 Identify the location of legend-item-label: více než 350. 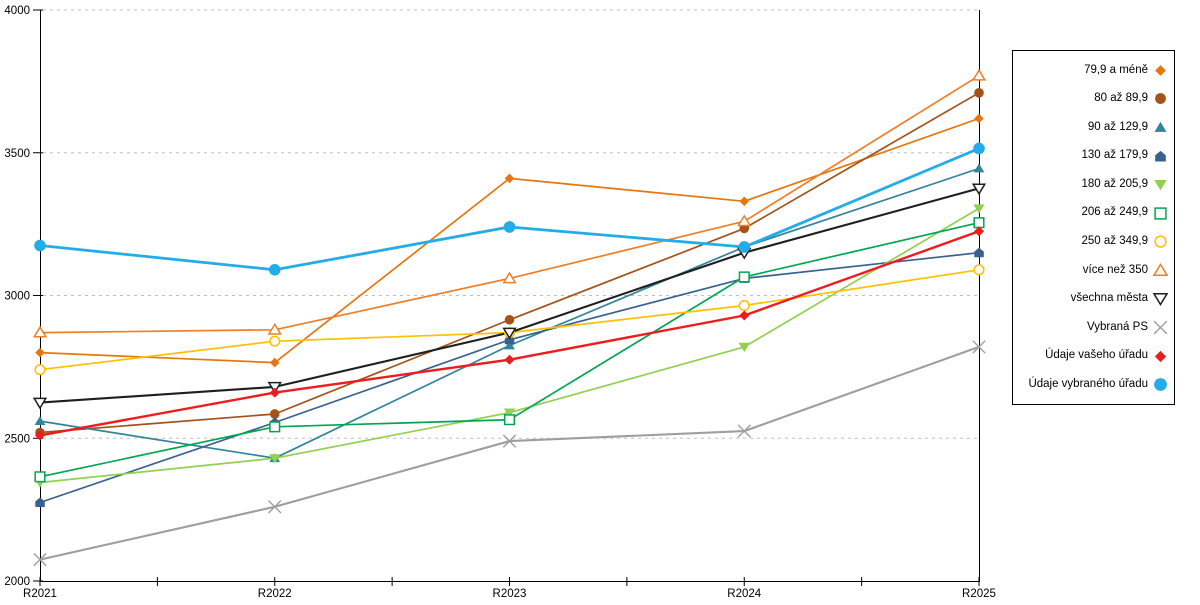
(1115, 269).